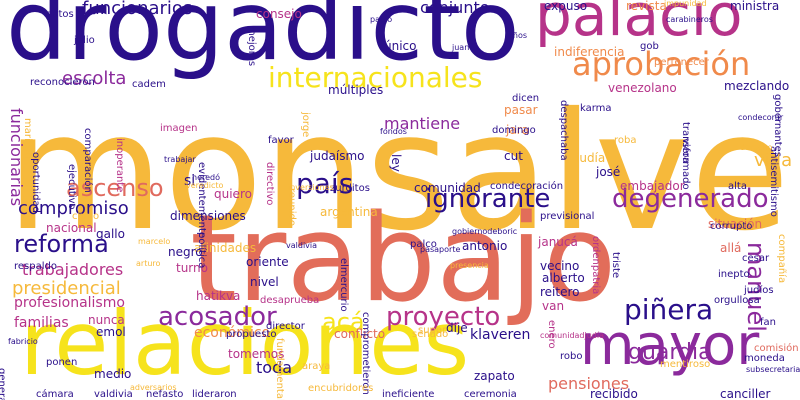 The width and height of the screenshot is (800, 400). I want to click on word-propuesto: propuesto, so click(251, 334).